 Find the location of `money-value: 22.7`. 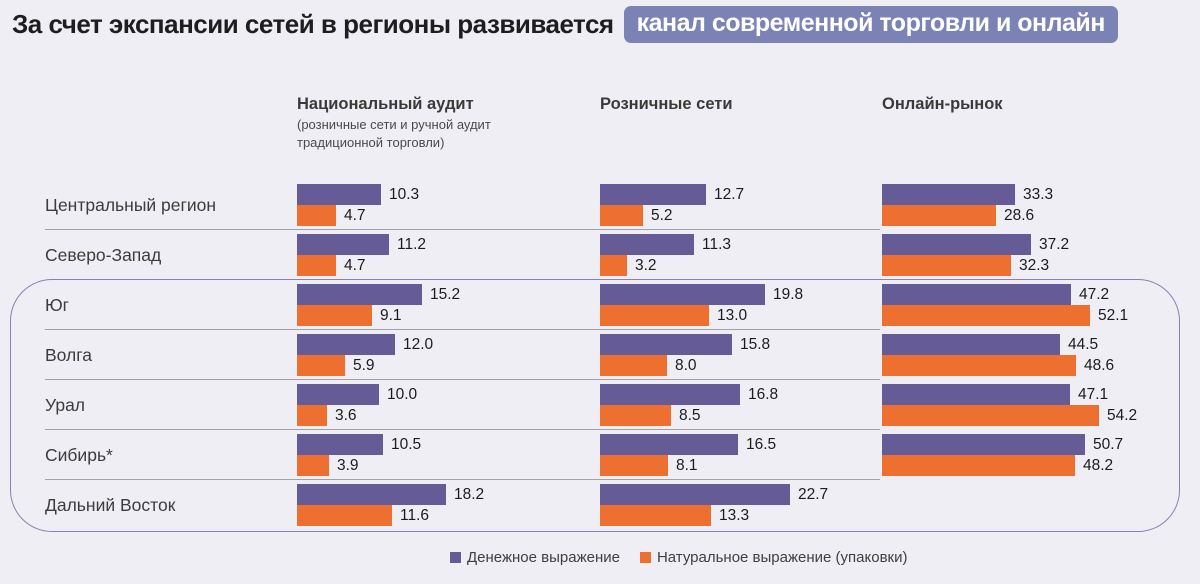

money-value: 22.7 is located at coordinates (813, 494).